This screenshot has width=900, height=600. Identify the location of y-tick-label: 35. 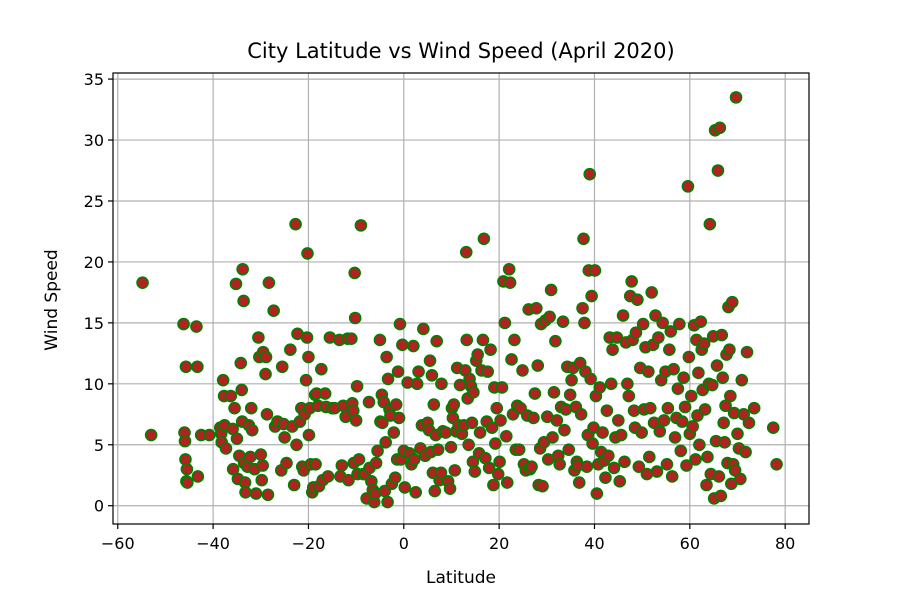
(94, 79).